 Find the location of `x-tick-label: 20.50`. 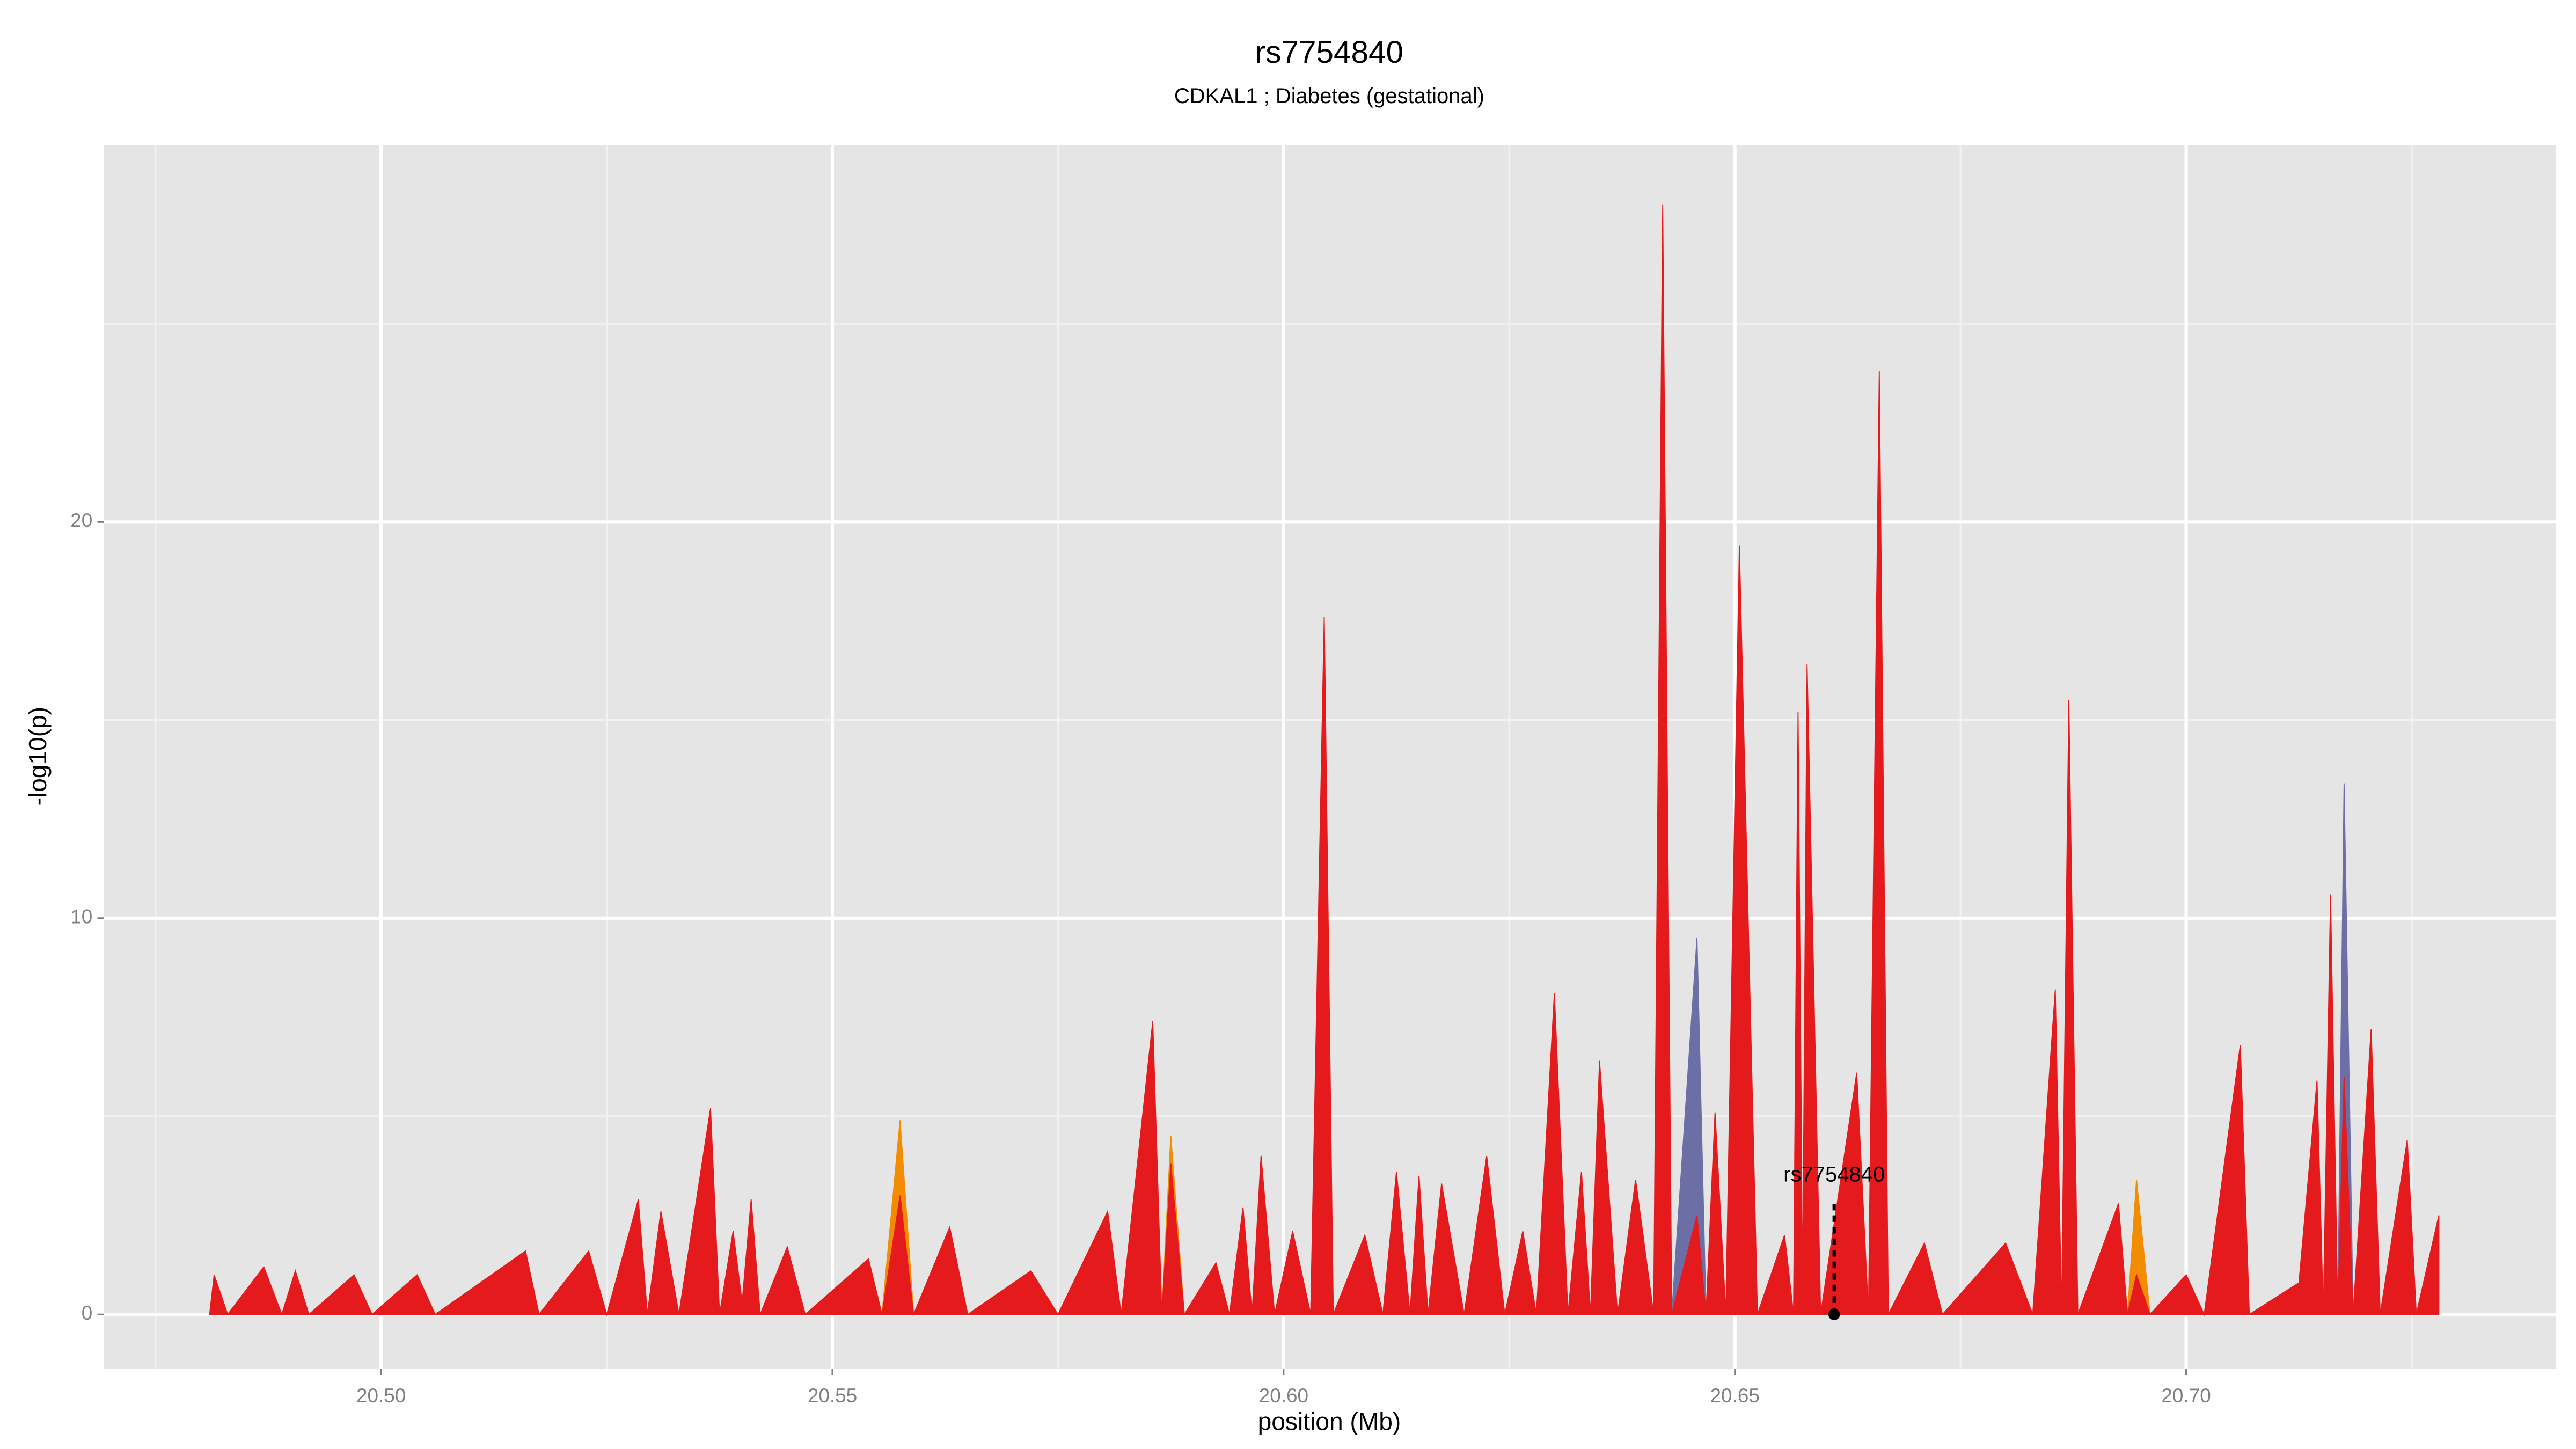

x-tick-label: 20.50 is located at coordinates (381, 1396).